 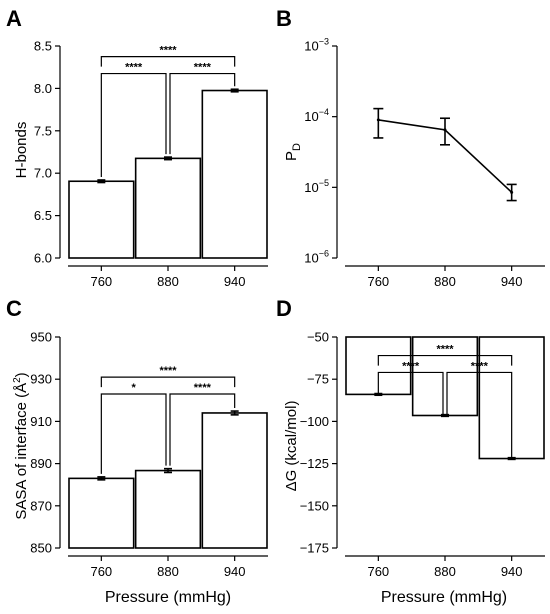 I want to click on panel-a-x-tick-label: 760, so click(x=101, y=281).